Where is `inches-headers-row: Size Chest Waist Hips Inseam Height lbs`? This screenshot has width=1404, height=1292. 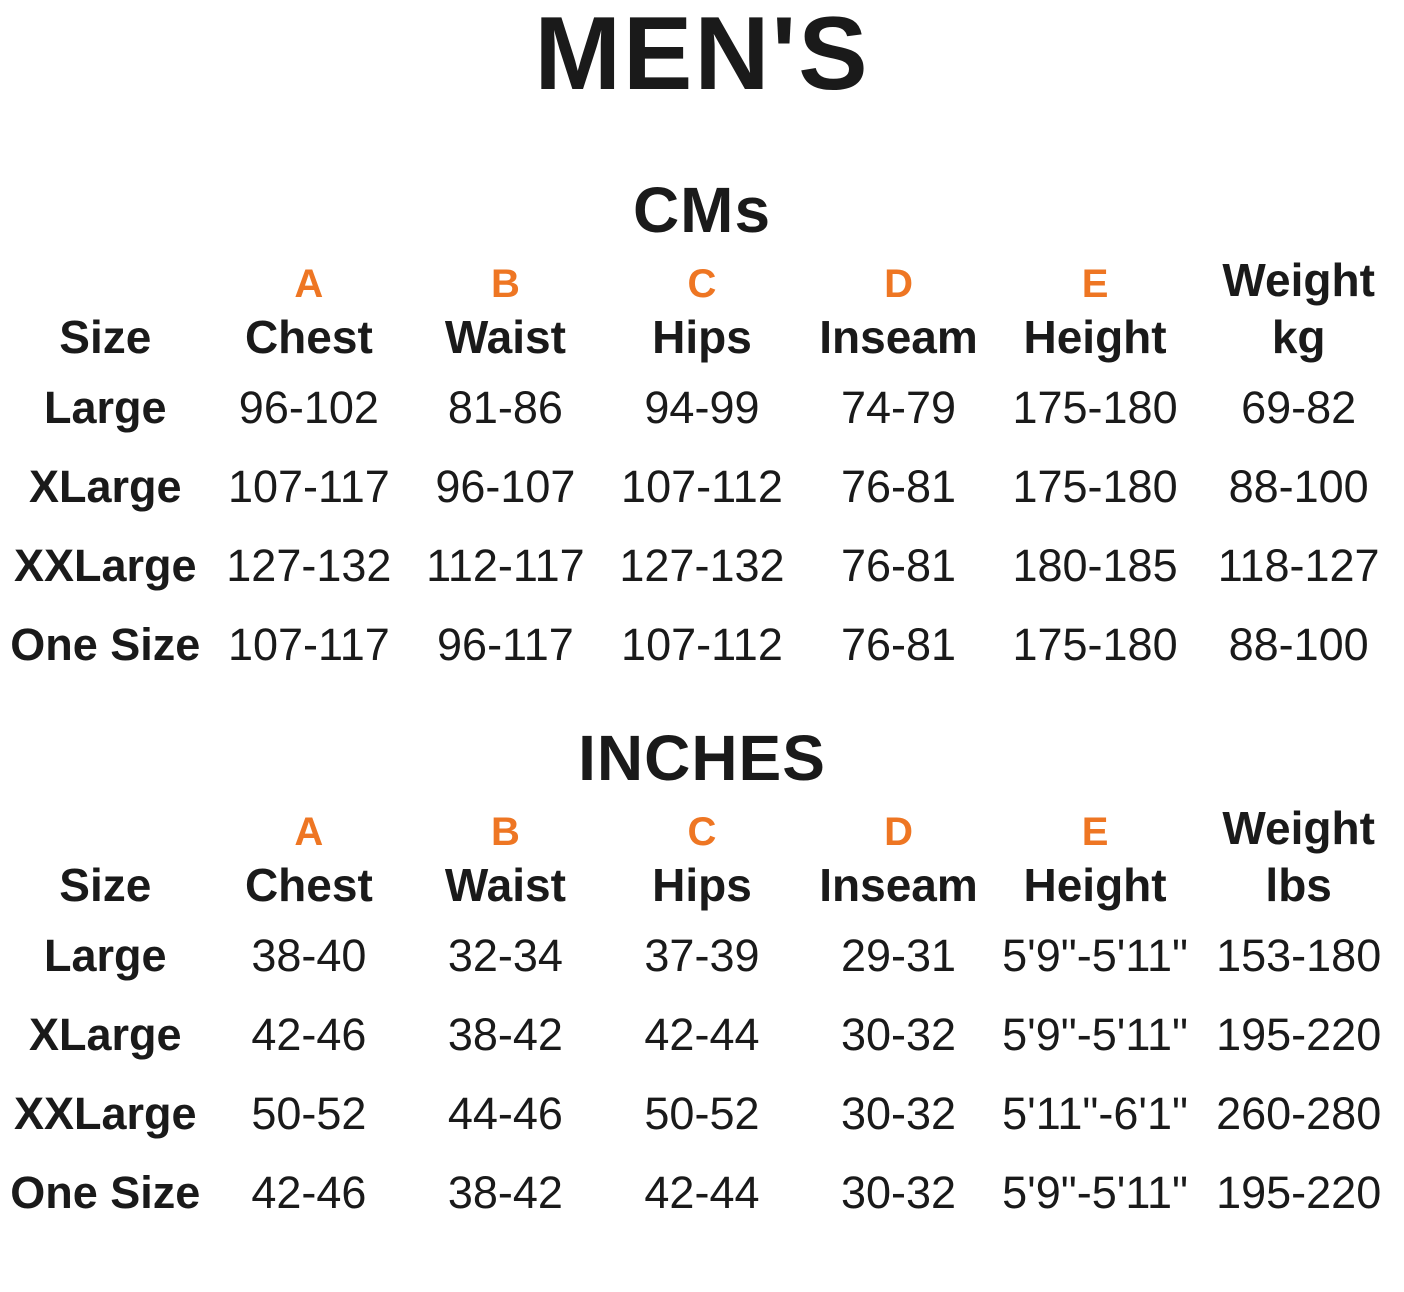 inches-headers-row: Size Chest Waist Hips Inseam Height lbs is located at coordinates (702, 885).